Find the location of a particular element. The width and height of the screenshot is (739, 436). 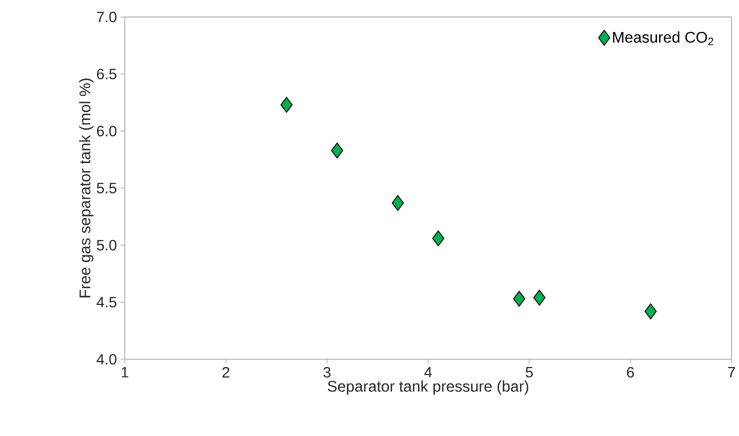

x-axis-title: Separator tank pressure (bar) is located at coordinates (428, 387).